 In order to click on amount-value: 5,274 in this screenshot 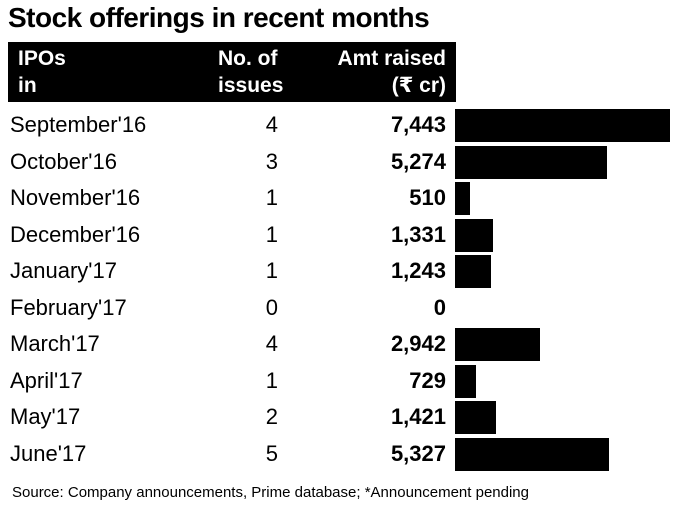, I will do `click(418, 161)`.